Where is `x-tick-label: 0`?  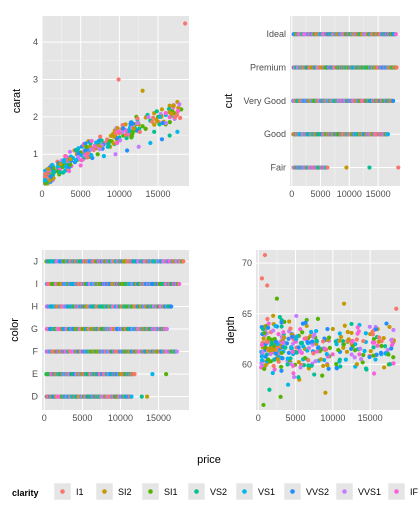 x-tick-label: 0 is located at coordinates (258, 418).